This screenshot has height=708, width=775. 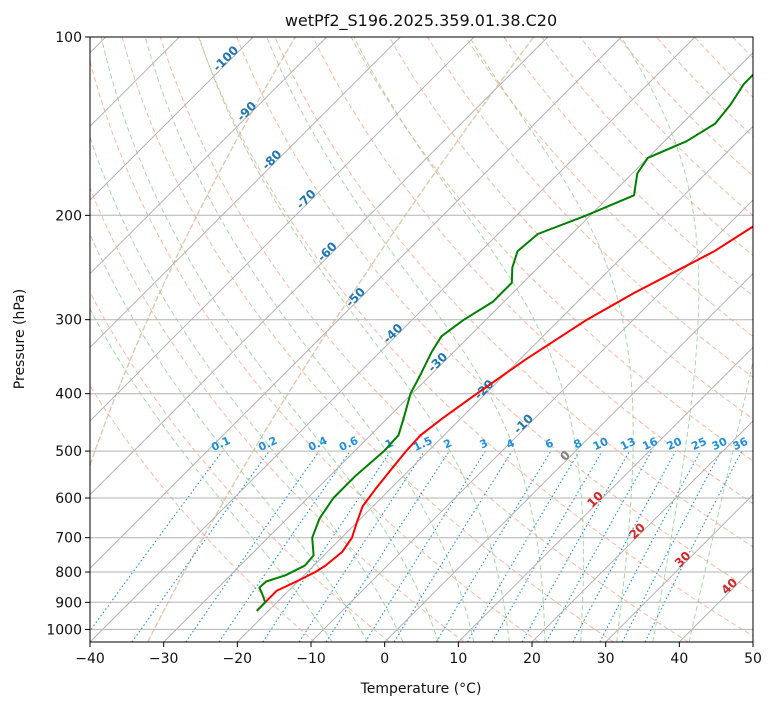 I want to click on mixing-ratio-label: 30, so click(x=720, y=444).